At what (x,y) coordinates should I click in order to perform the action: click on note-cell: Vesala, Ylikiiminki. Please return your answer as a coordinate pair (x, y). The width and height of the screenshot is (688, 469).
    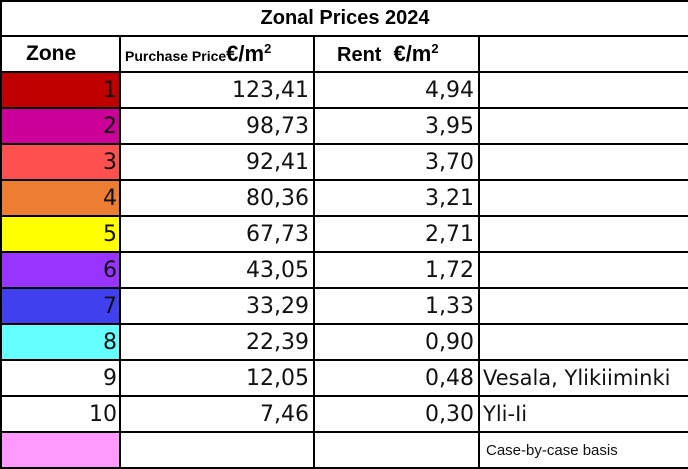
    Looking at the image, I should click on (582, 378).